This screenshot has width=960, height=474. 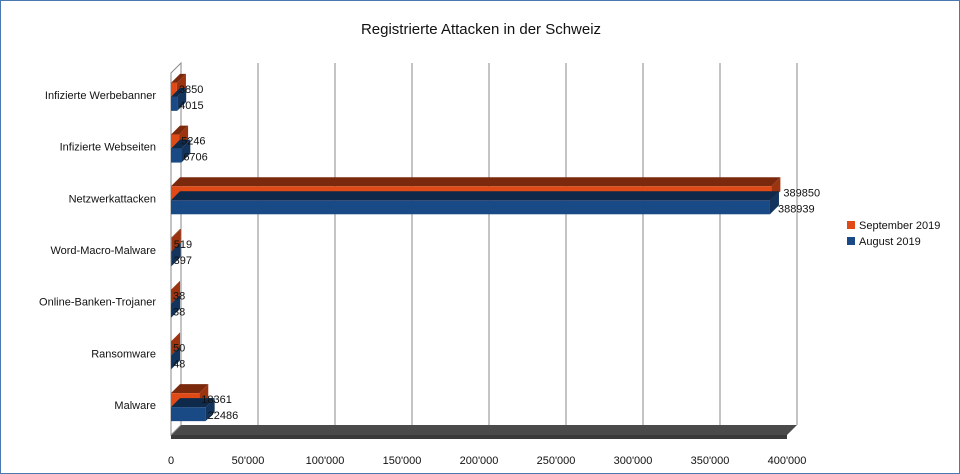 What do you see at coordinates (633, 461) in the screenshot?
I see `x-tick-label: 300'000` at bounding box center [633, 461].